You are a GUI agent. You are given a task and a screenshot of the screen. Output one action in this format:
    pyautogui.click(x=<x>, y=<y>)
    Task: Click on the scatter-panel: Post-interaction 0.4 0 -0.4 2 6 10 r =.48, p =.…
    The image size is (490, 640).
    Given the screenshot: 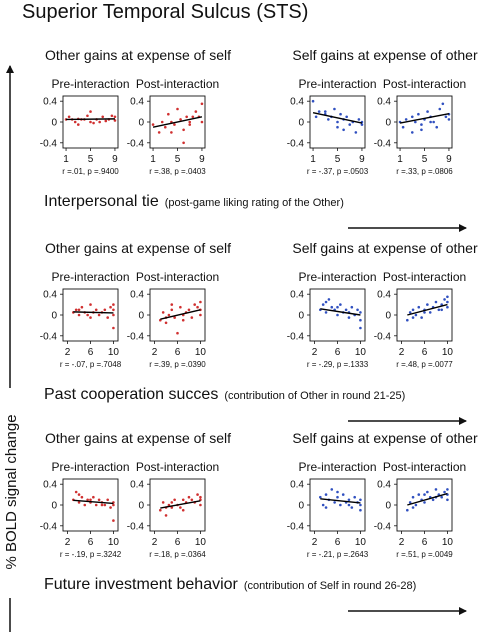 What is the action you would take?
    pyautogui.click(x=420, y=319)
    